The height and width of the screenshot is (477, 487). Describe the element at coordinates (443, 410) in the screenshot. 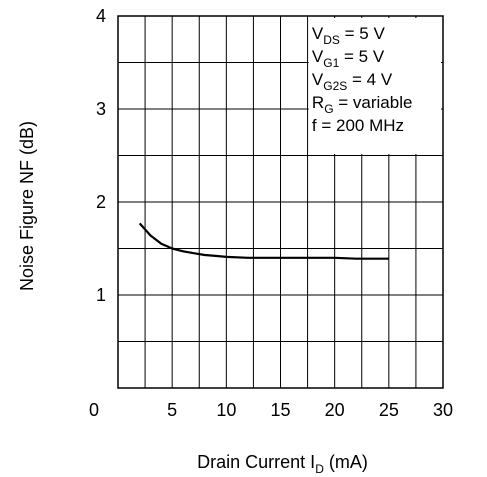

I see `x-tick-label: 30` at that location.